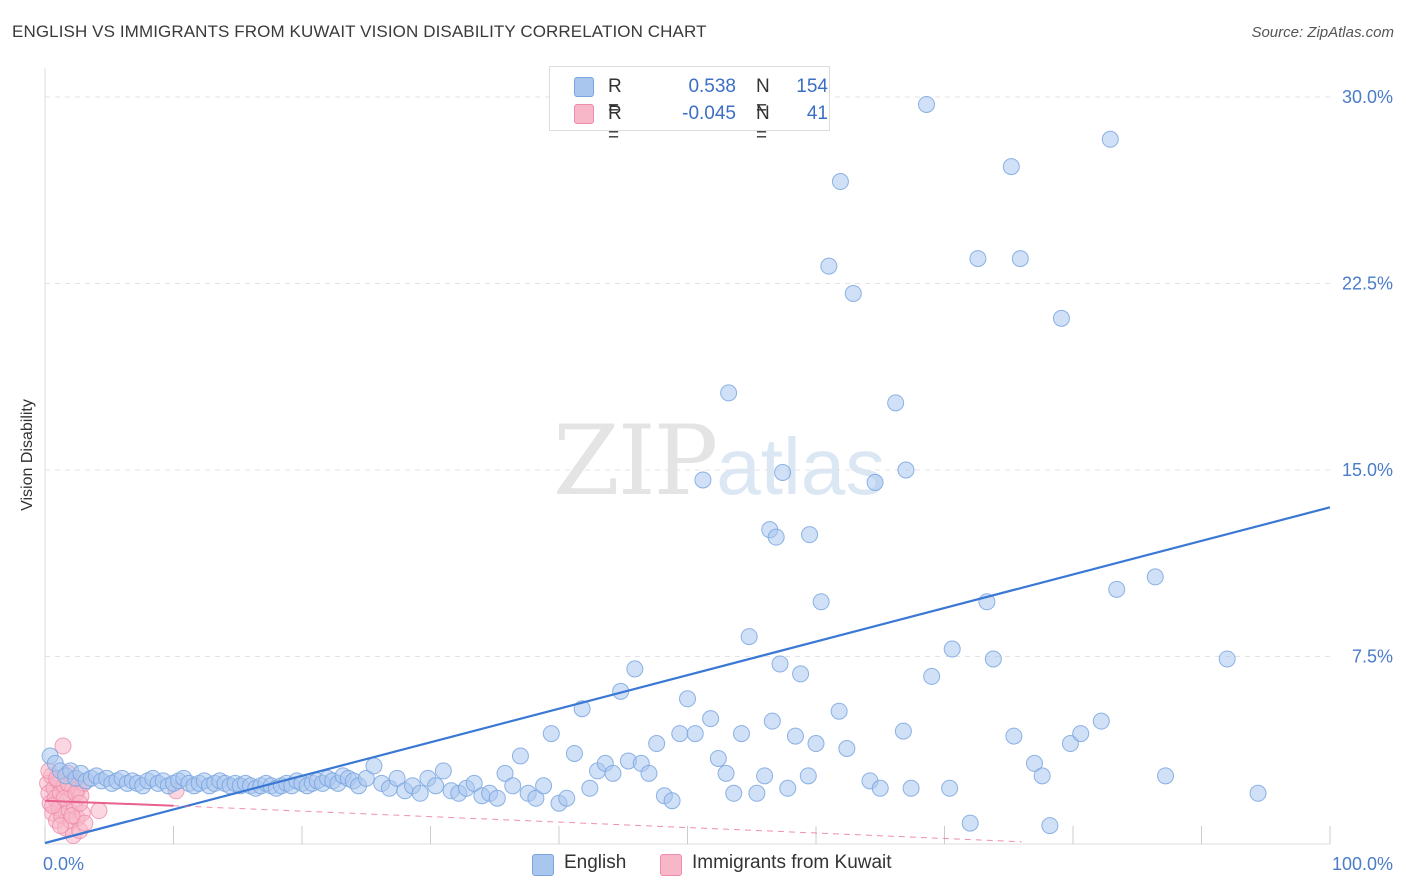 This screenshot has height=892, width=1406. I want to click on english-legend-label: English, so click(595, 862).